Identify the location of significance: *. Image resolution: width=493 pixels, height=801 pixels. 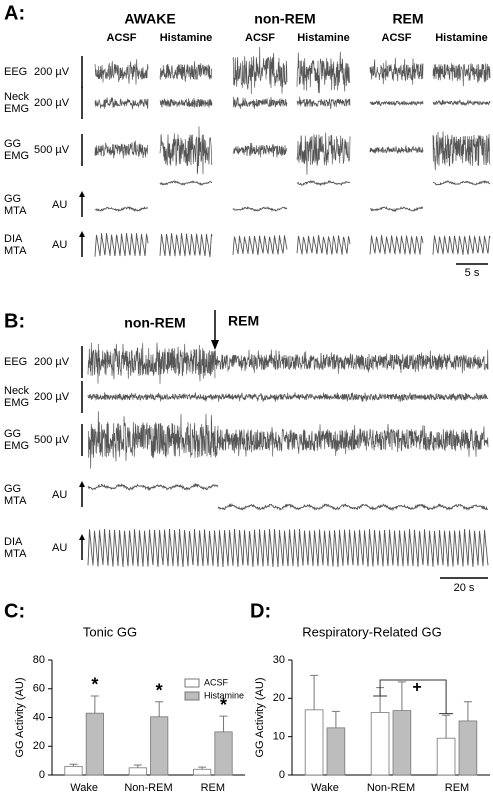
(159, 690).